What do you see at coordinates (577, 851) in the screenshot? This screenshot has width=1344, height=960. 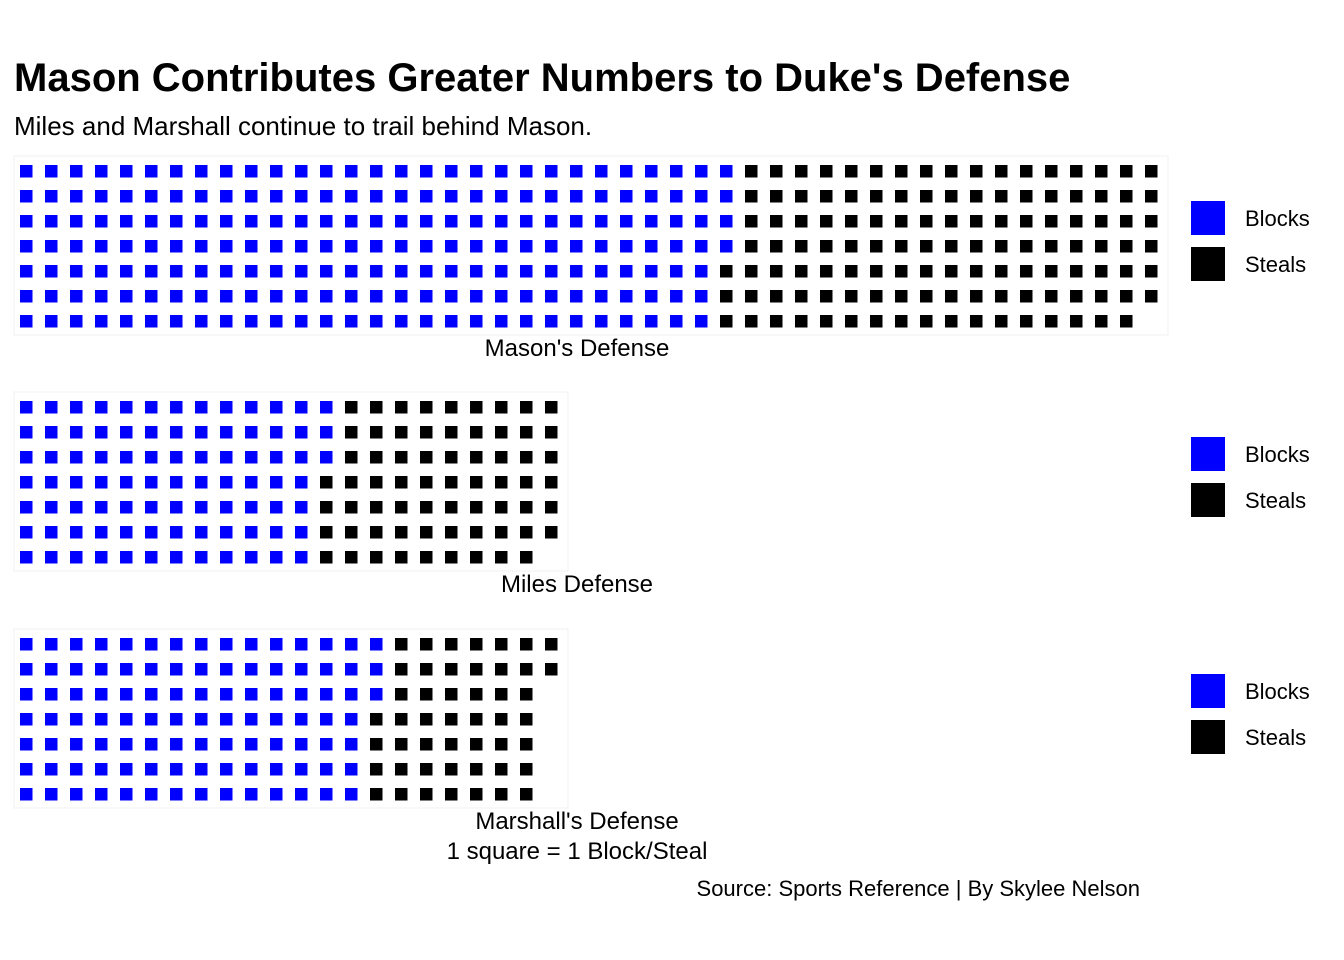 I see `unit-note: 1 square = 1 Block/Steal` at bounding box center [577, 851].